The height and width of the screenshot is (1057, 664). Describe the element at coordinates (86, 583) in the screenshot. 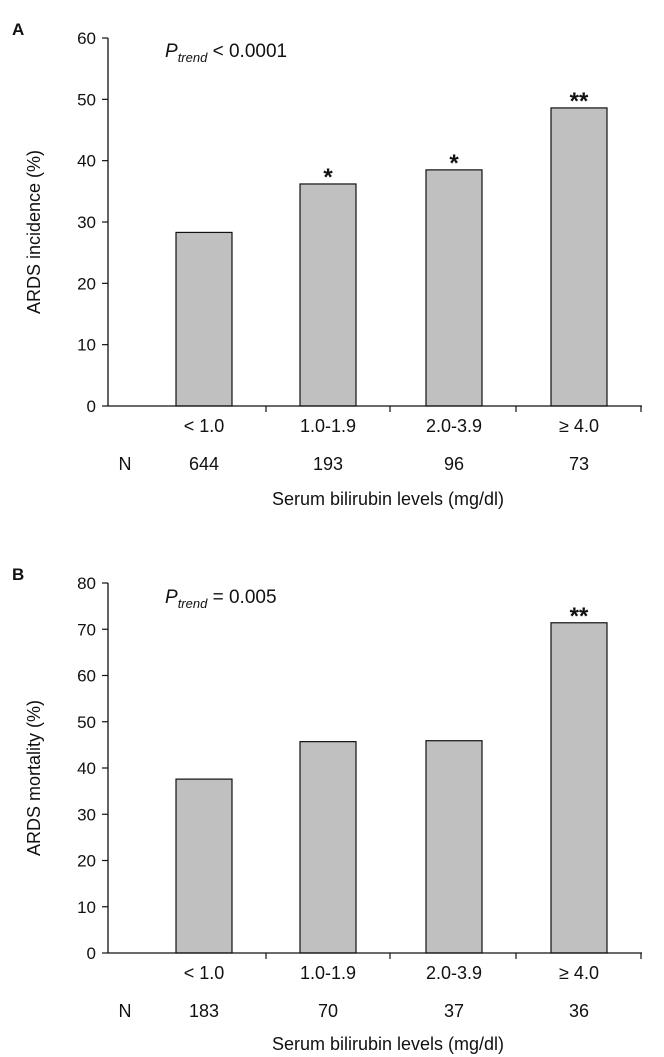

I see `y-tick-label: 80` at that location.